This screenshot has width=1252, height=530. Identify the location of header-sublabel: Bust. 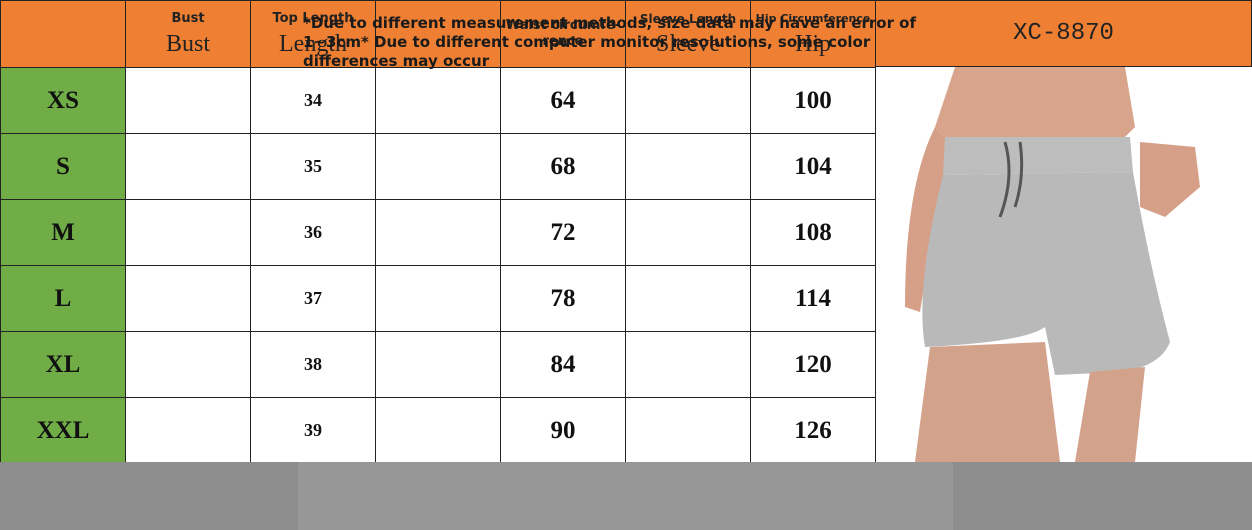
(187, 43).